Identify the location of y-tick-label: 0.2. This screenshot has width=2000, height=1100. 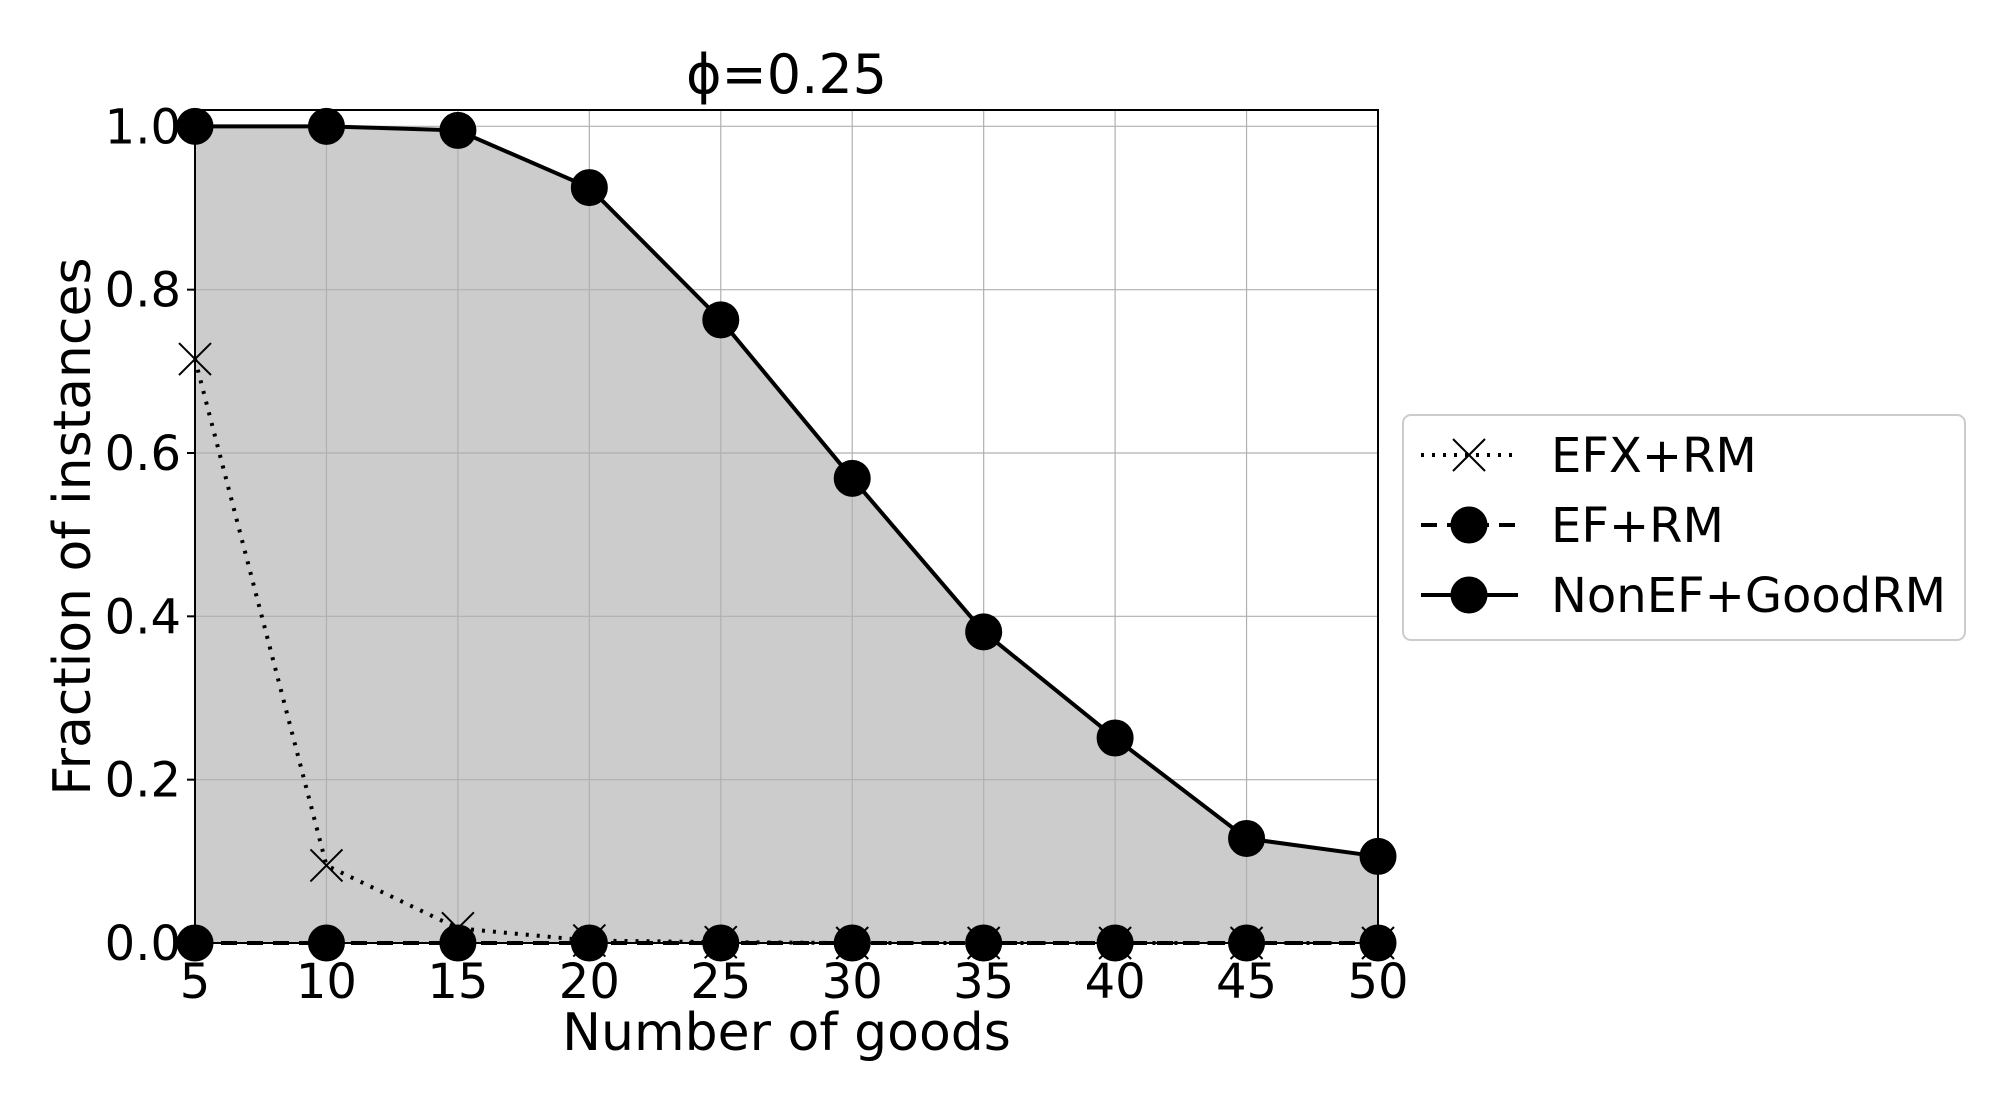
(143, 781).